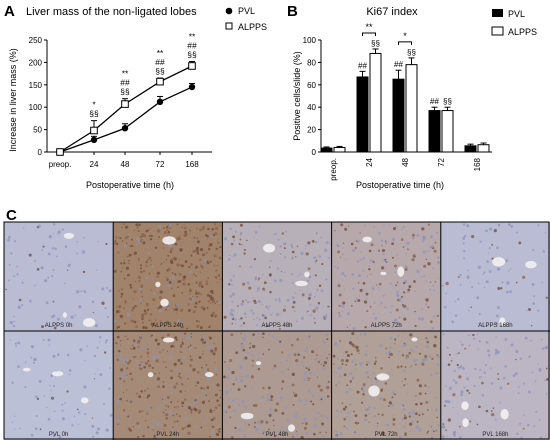 The height and width of the screenshot is (440, 550). I want to click on micrograph-alpps-0h: ALPPS 0h, so click(59, 276).